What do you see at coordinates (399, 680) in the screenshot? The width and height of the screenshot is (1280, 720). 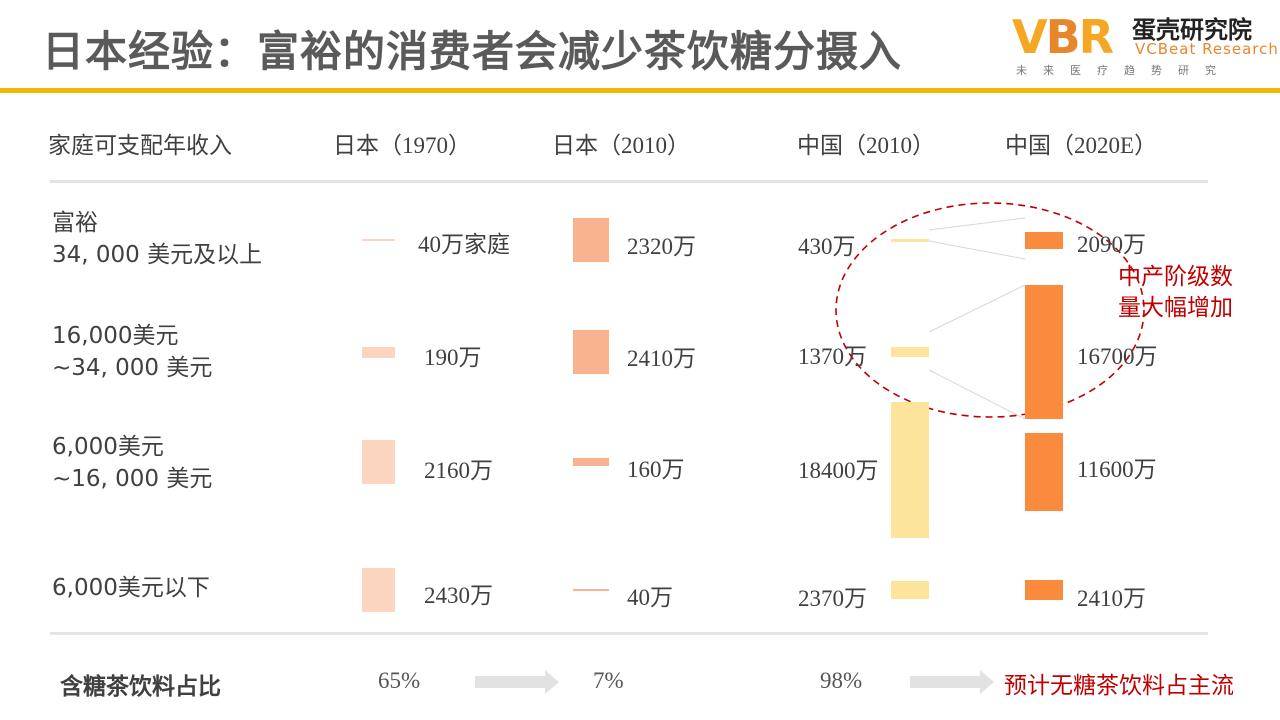 I see `sugar-share-jp1970: 65%` at bounding box center [399, 680].